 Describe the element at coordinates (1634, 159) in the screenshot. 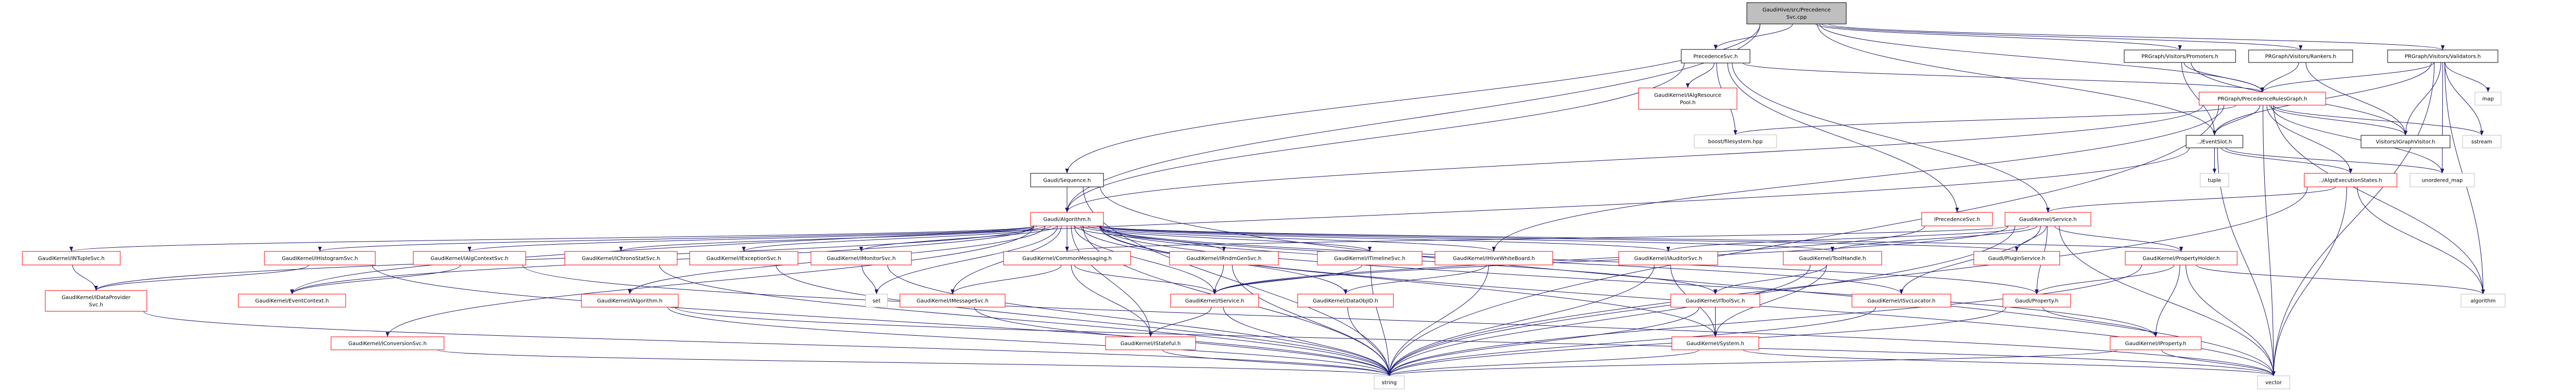

I see `edge-prgraph-to-algorithm-h` at that location.